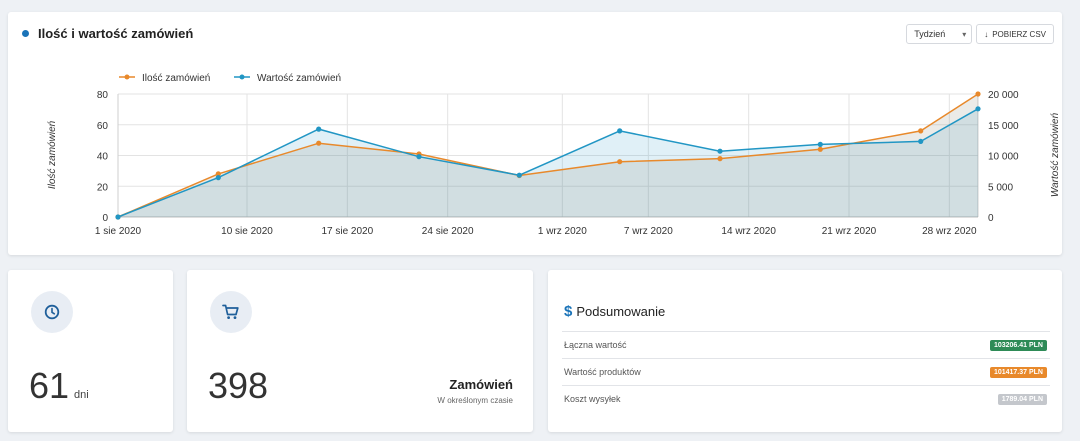  Describe the element at coordinates (299, 78) in the screenshot. I see `legend-label-value: Wartość zamówień` at that location.